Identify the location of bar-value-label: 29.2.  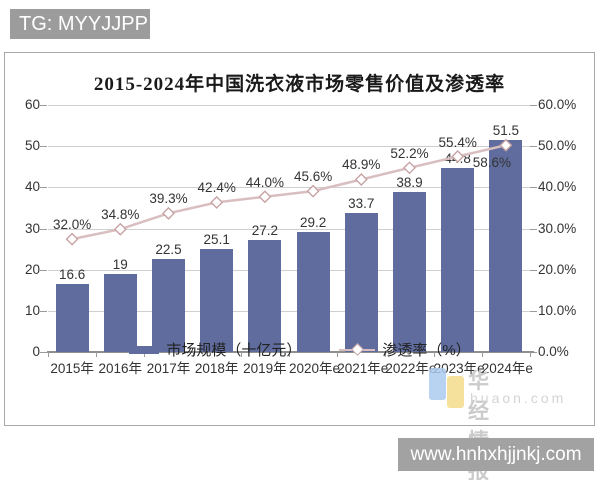
(313, 222).